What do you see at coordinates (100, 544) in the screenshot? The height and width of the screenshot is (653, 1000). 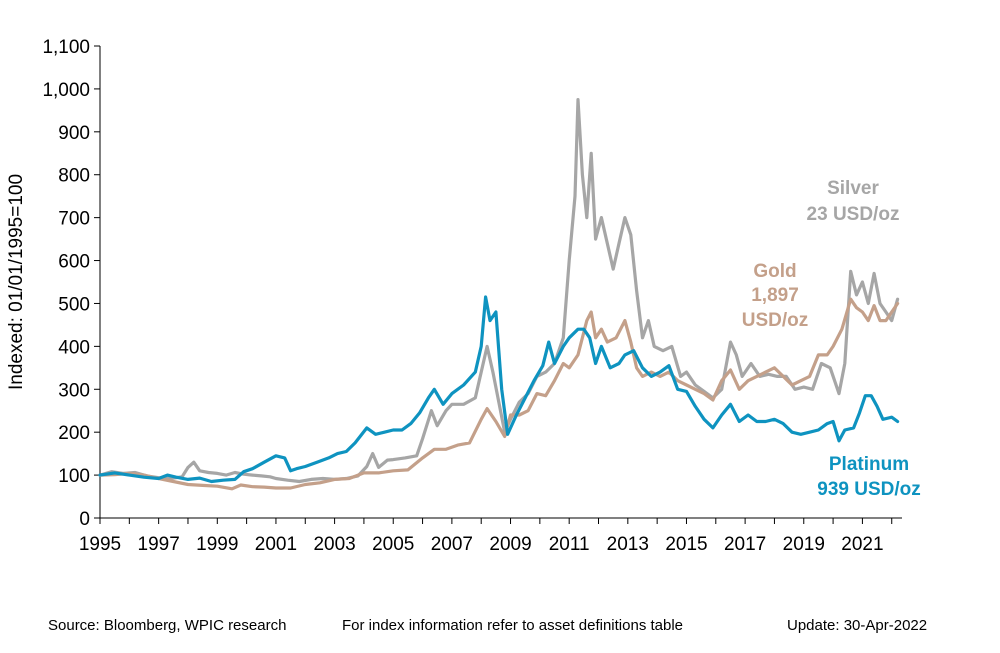 I see `x-tick-label: 1995` at bounding box center [100, 544].